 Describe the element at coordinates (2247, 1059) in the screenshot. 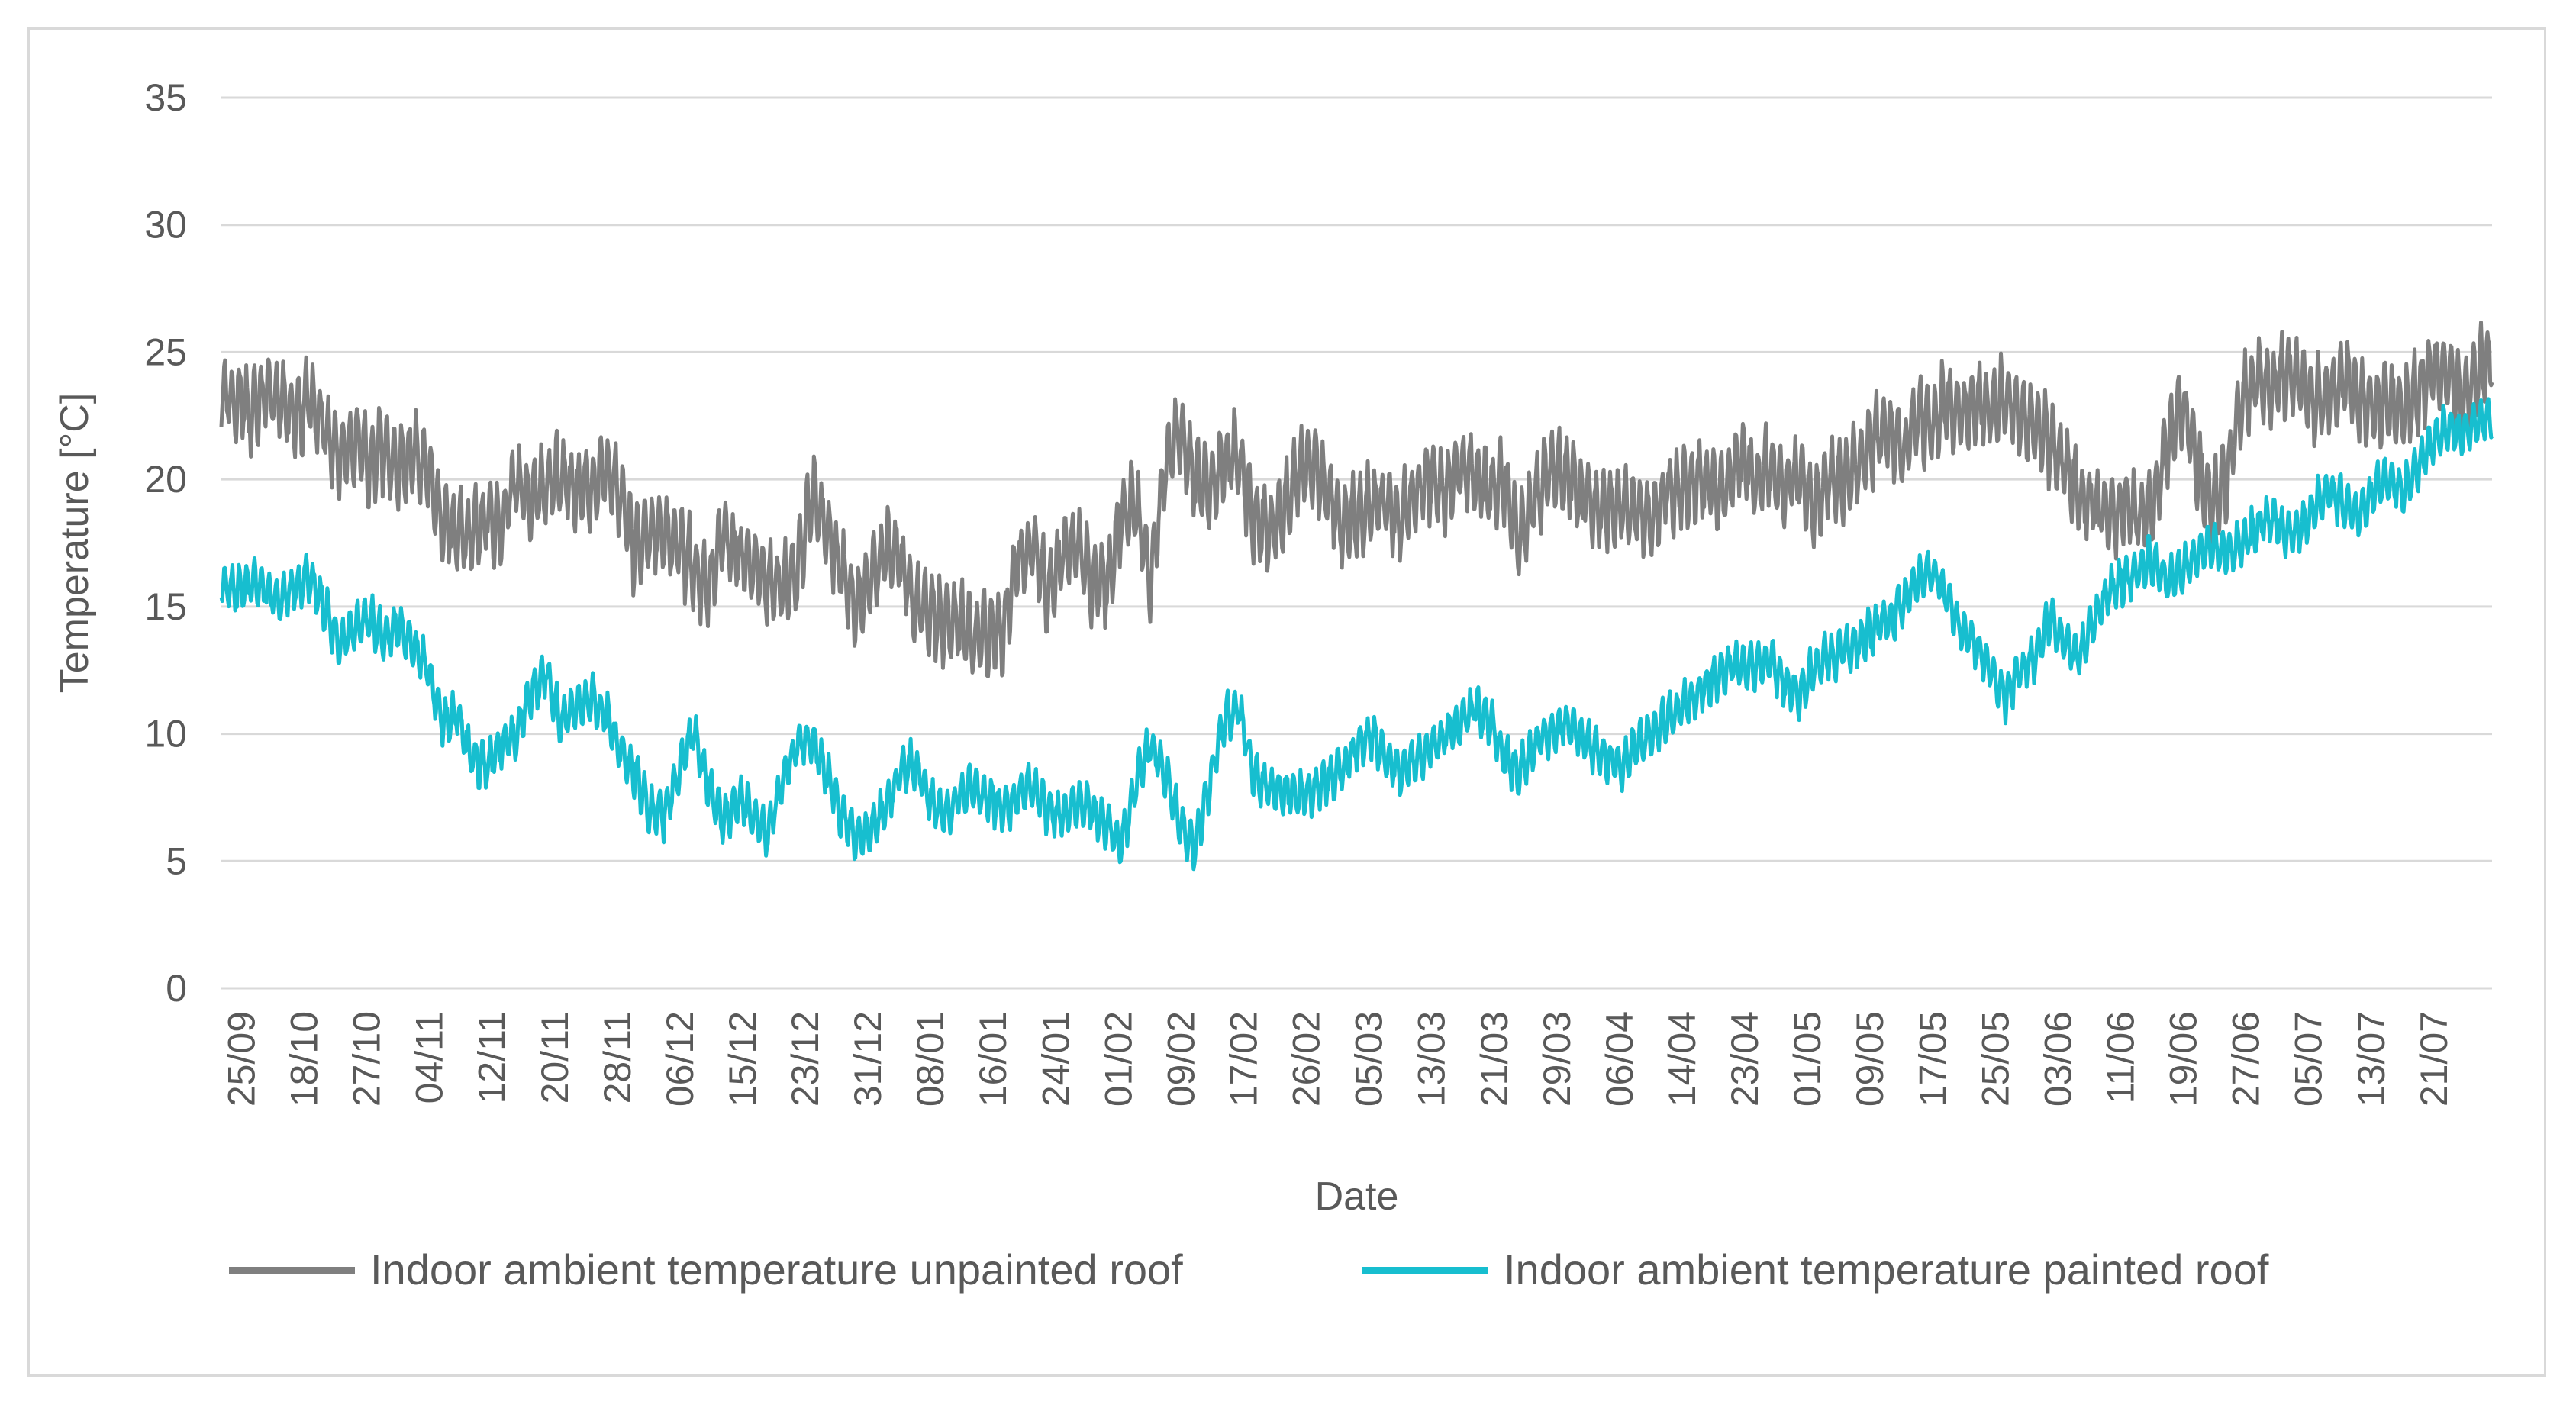

I see `x-tick-label: 27/06` at that location.